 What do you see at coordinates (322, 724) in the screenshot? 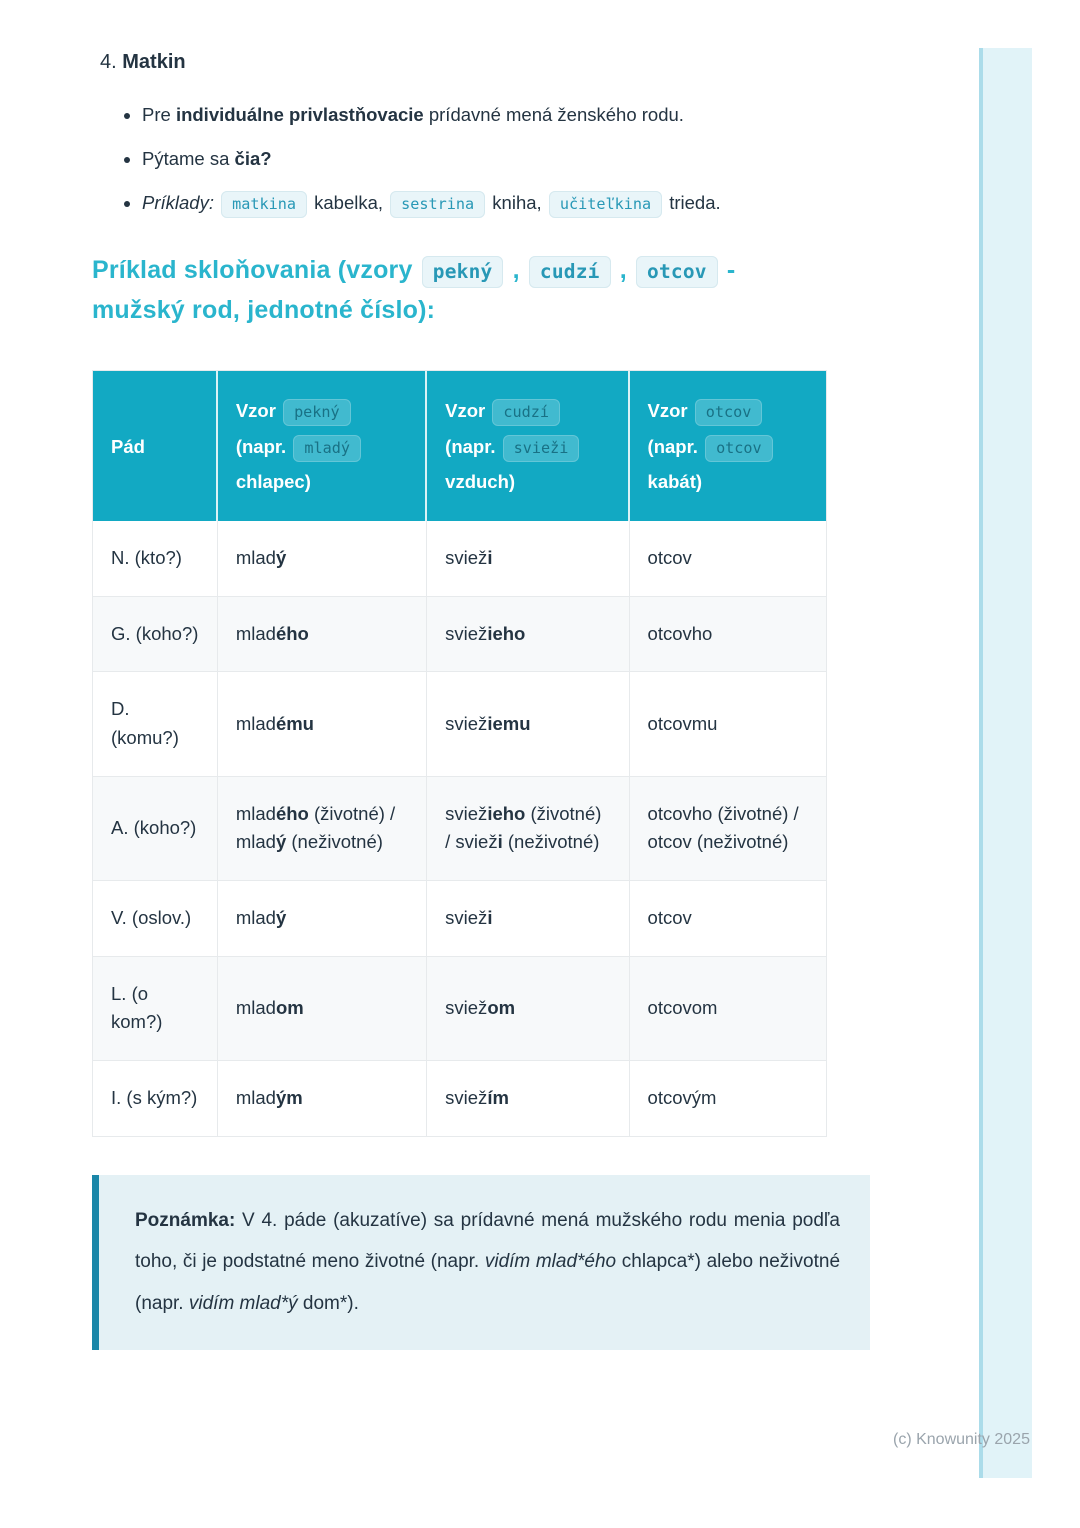
I see `declension-cell: mladému` at bounding box center [322, 724].